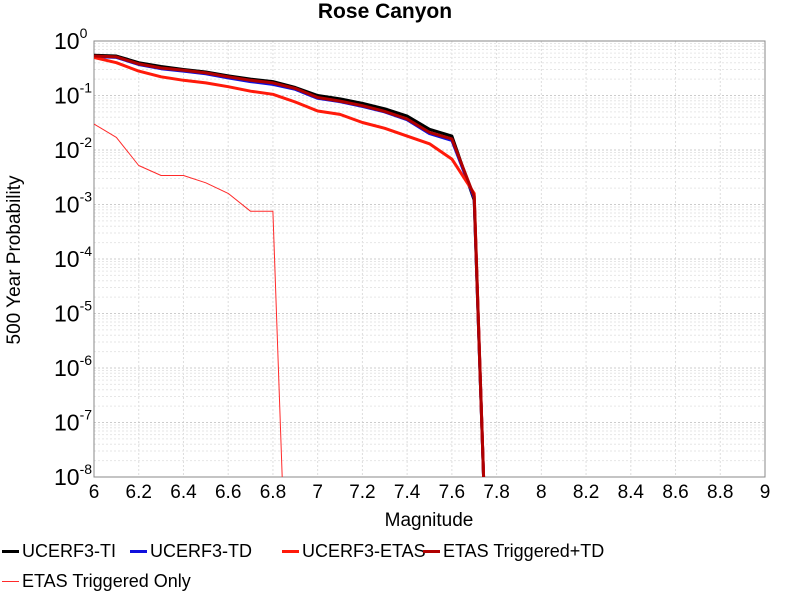 The image size is (800, 600). What do you see at coordinates (452, 492) in the screenshot?
I see `x-tick-label: 7.6` at bounding box center [452, 492].